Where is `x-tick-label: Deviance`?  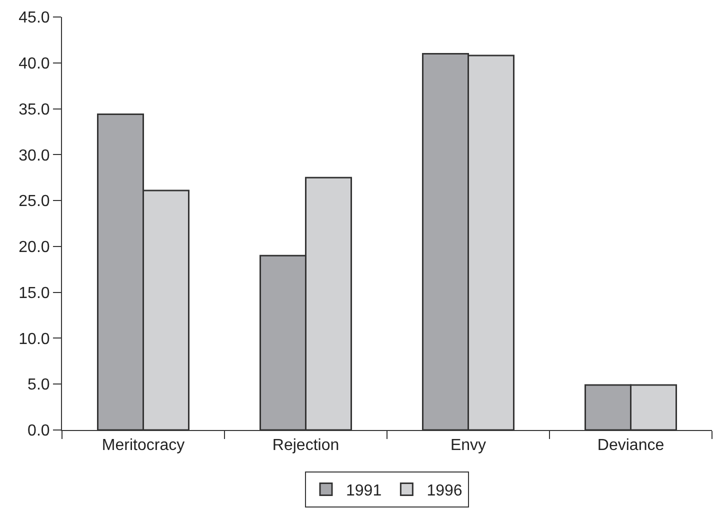
x-tick-label: Deviance is located at coordinates (630, 445).